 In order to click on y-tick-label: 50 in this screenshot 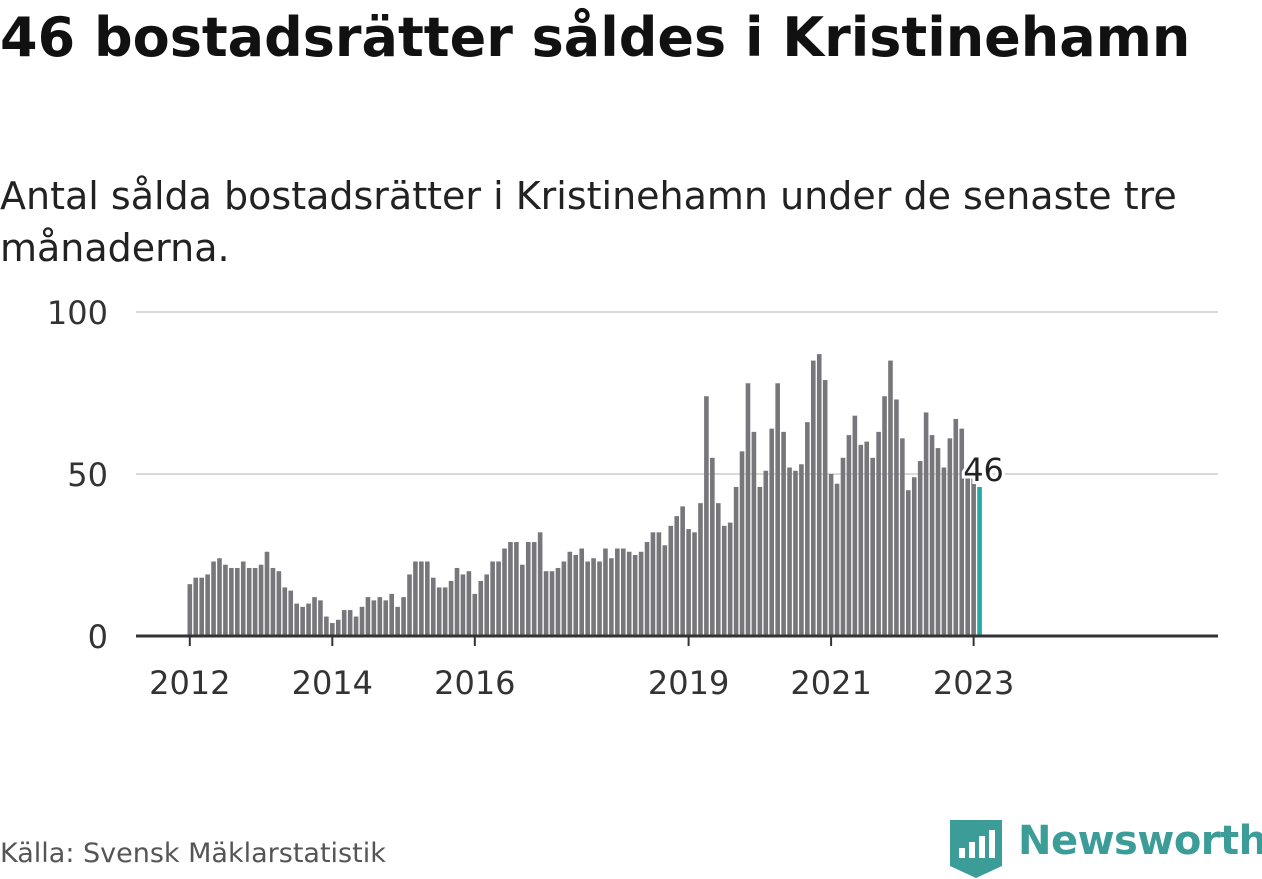, I will do `click(87, 475)`.